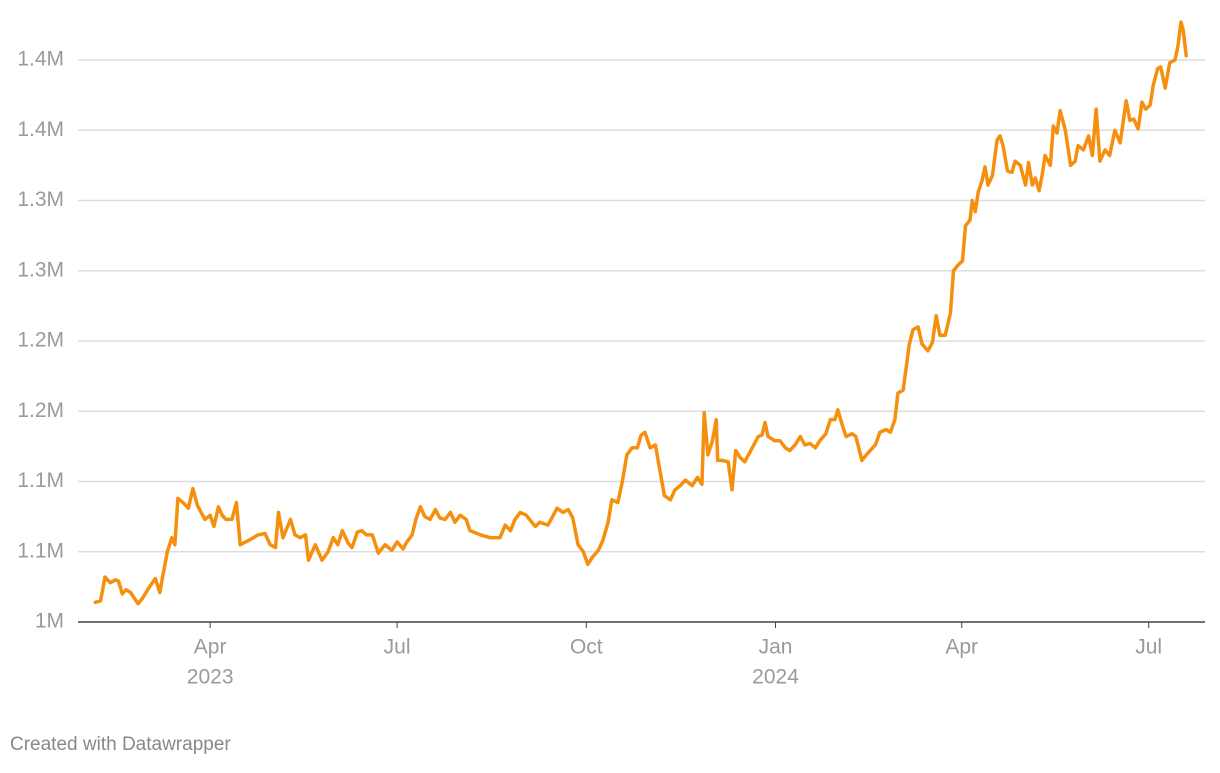  Describe the element at coordinates (775, 677) in the screenshot. I see `year-label: 2024` at that location.